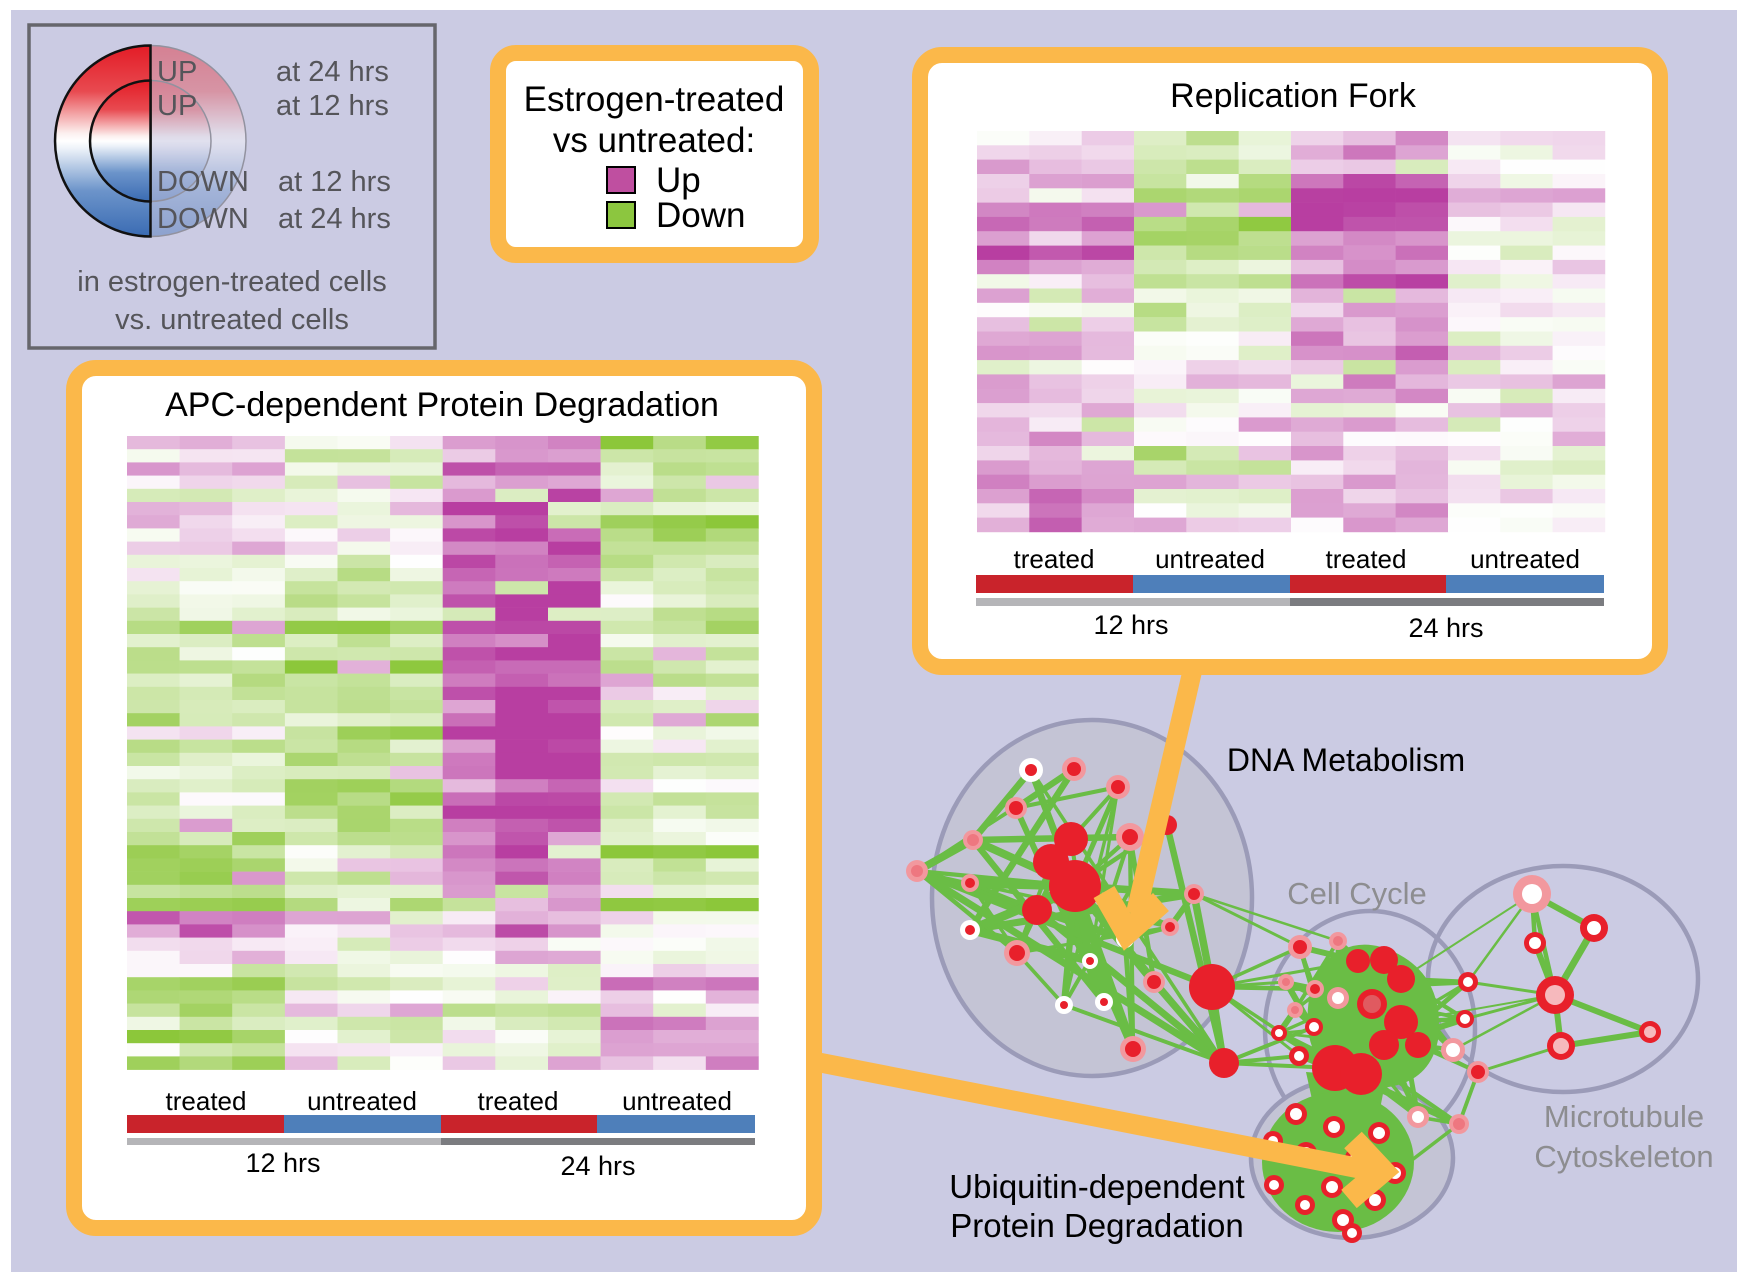  Describe the element at coordinates (1097, 1225) in the screenshot. I see `svg-text: Protein Degradation` at that location.